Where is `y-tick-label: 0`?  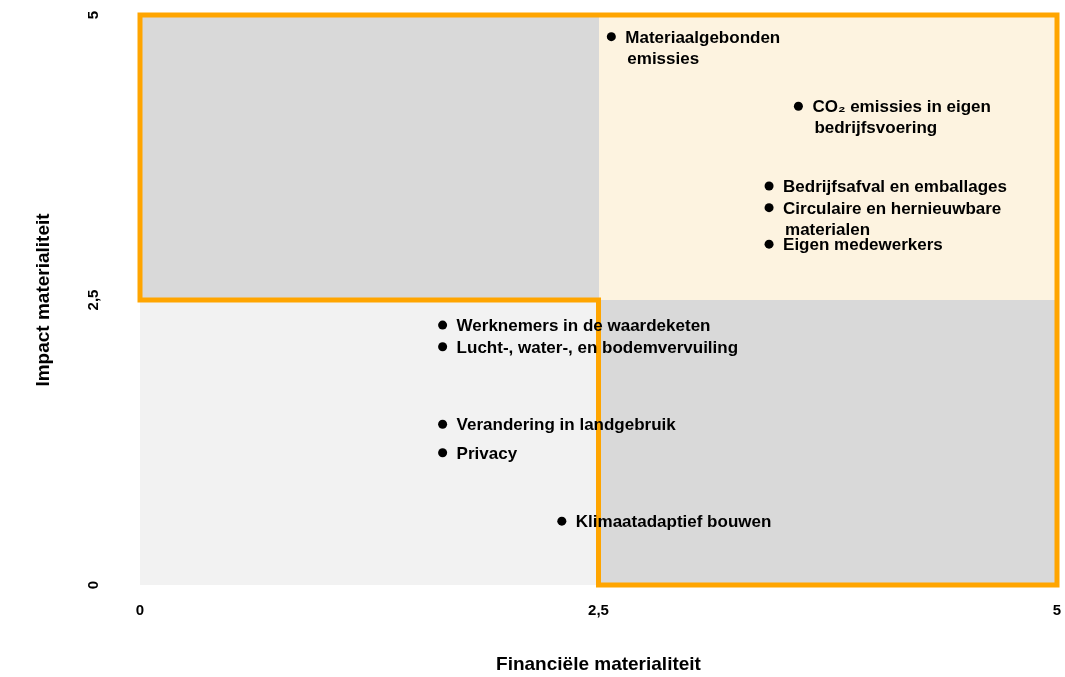
y-tick-label: 0 is located at coordinates (92, 585).